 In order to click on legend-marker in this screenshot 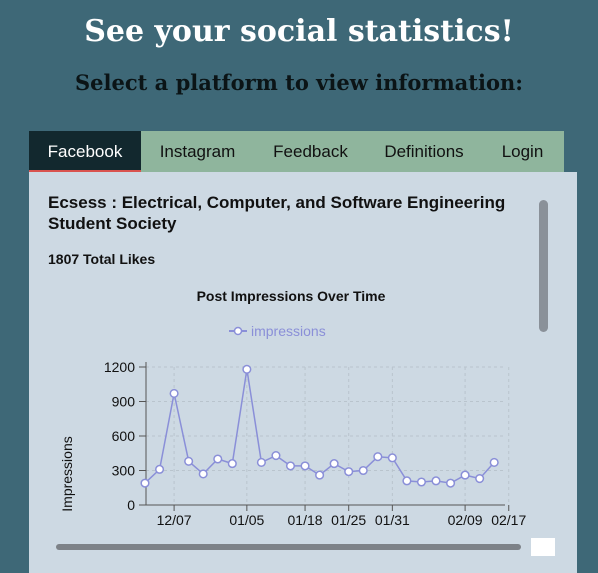, I will do `click(238, 331)`.